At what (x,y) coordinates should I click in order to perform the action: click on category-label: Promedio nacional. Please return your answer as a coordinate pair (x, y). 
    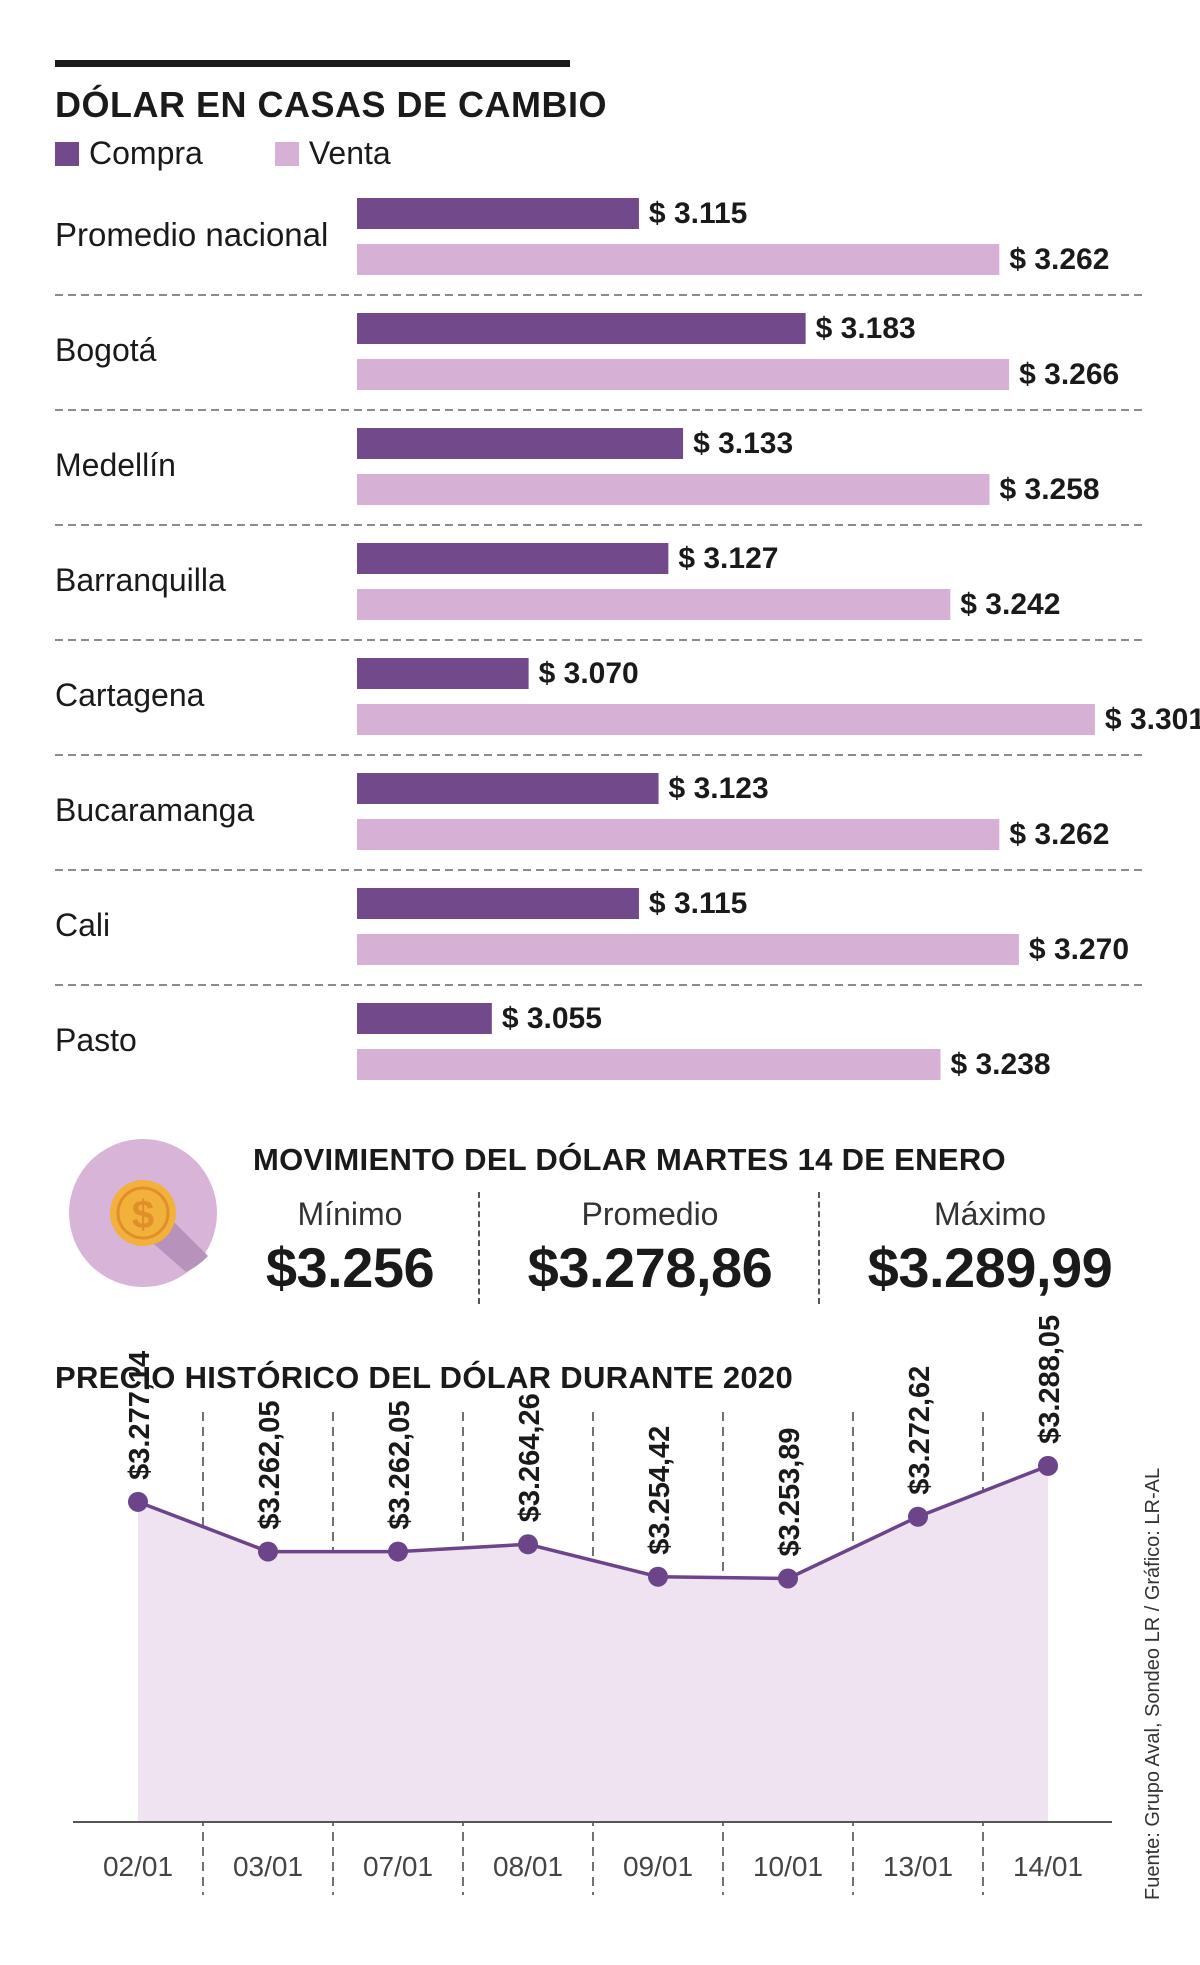
    Looking at the image, I should click on (191, 234).